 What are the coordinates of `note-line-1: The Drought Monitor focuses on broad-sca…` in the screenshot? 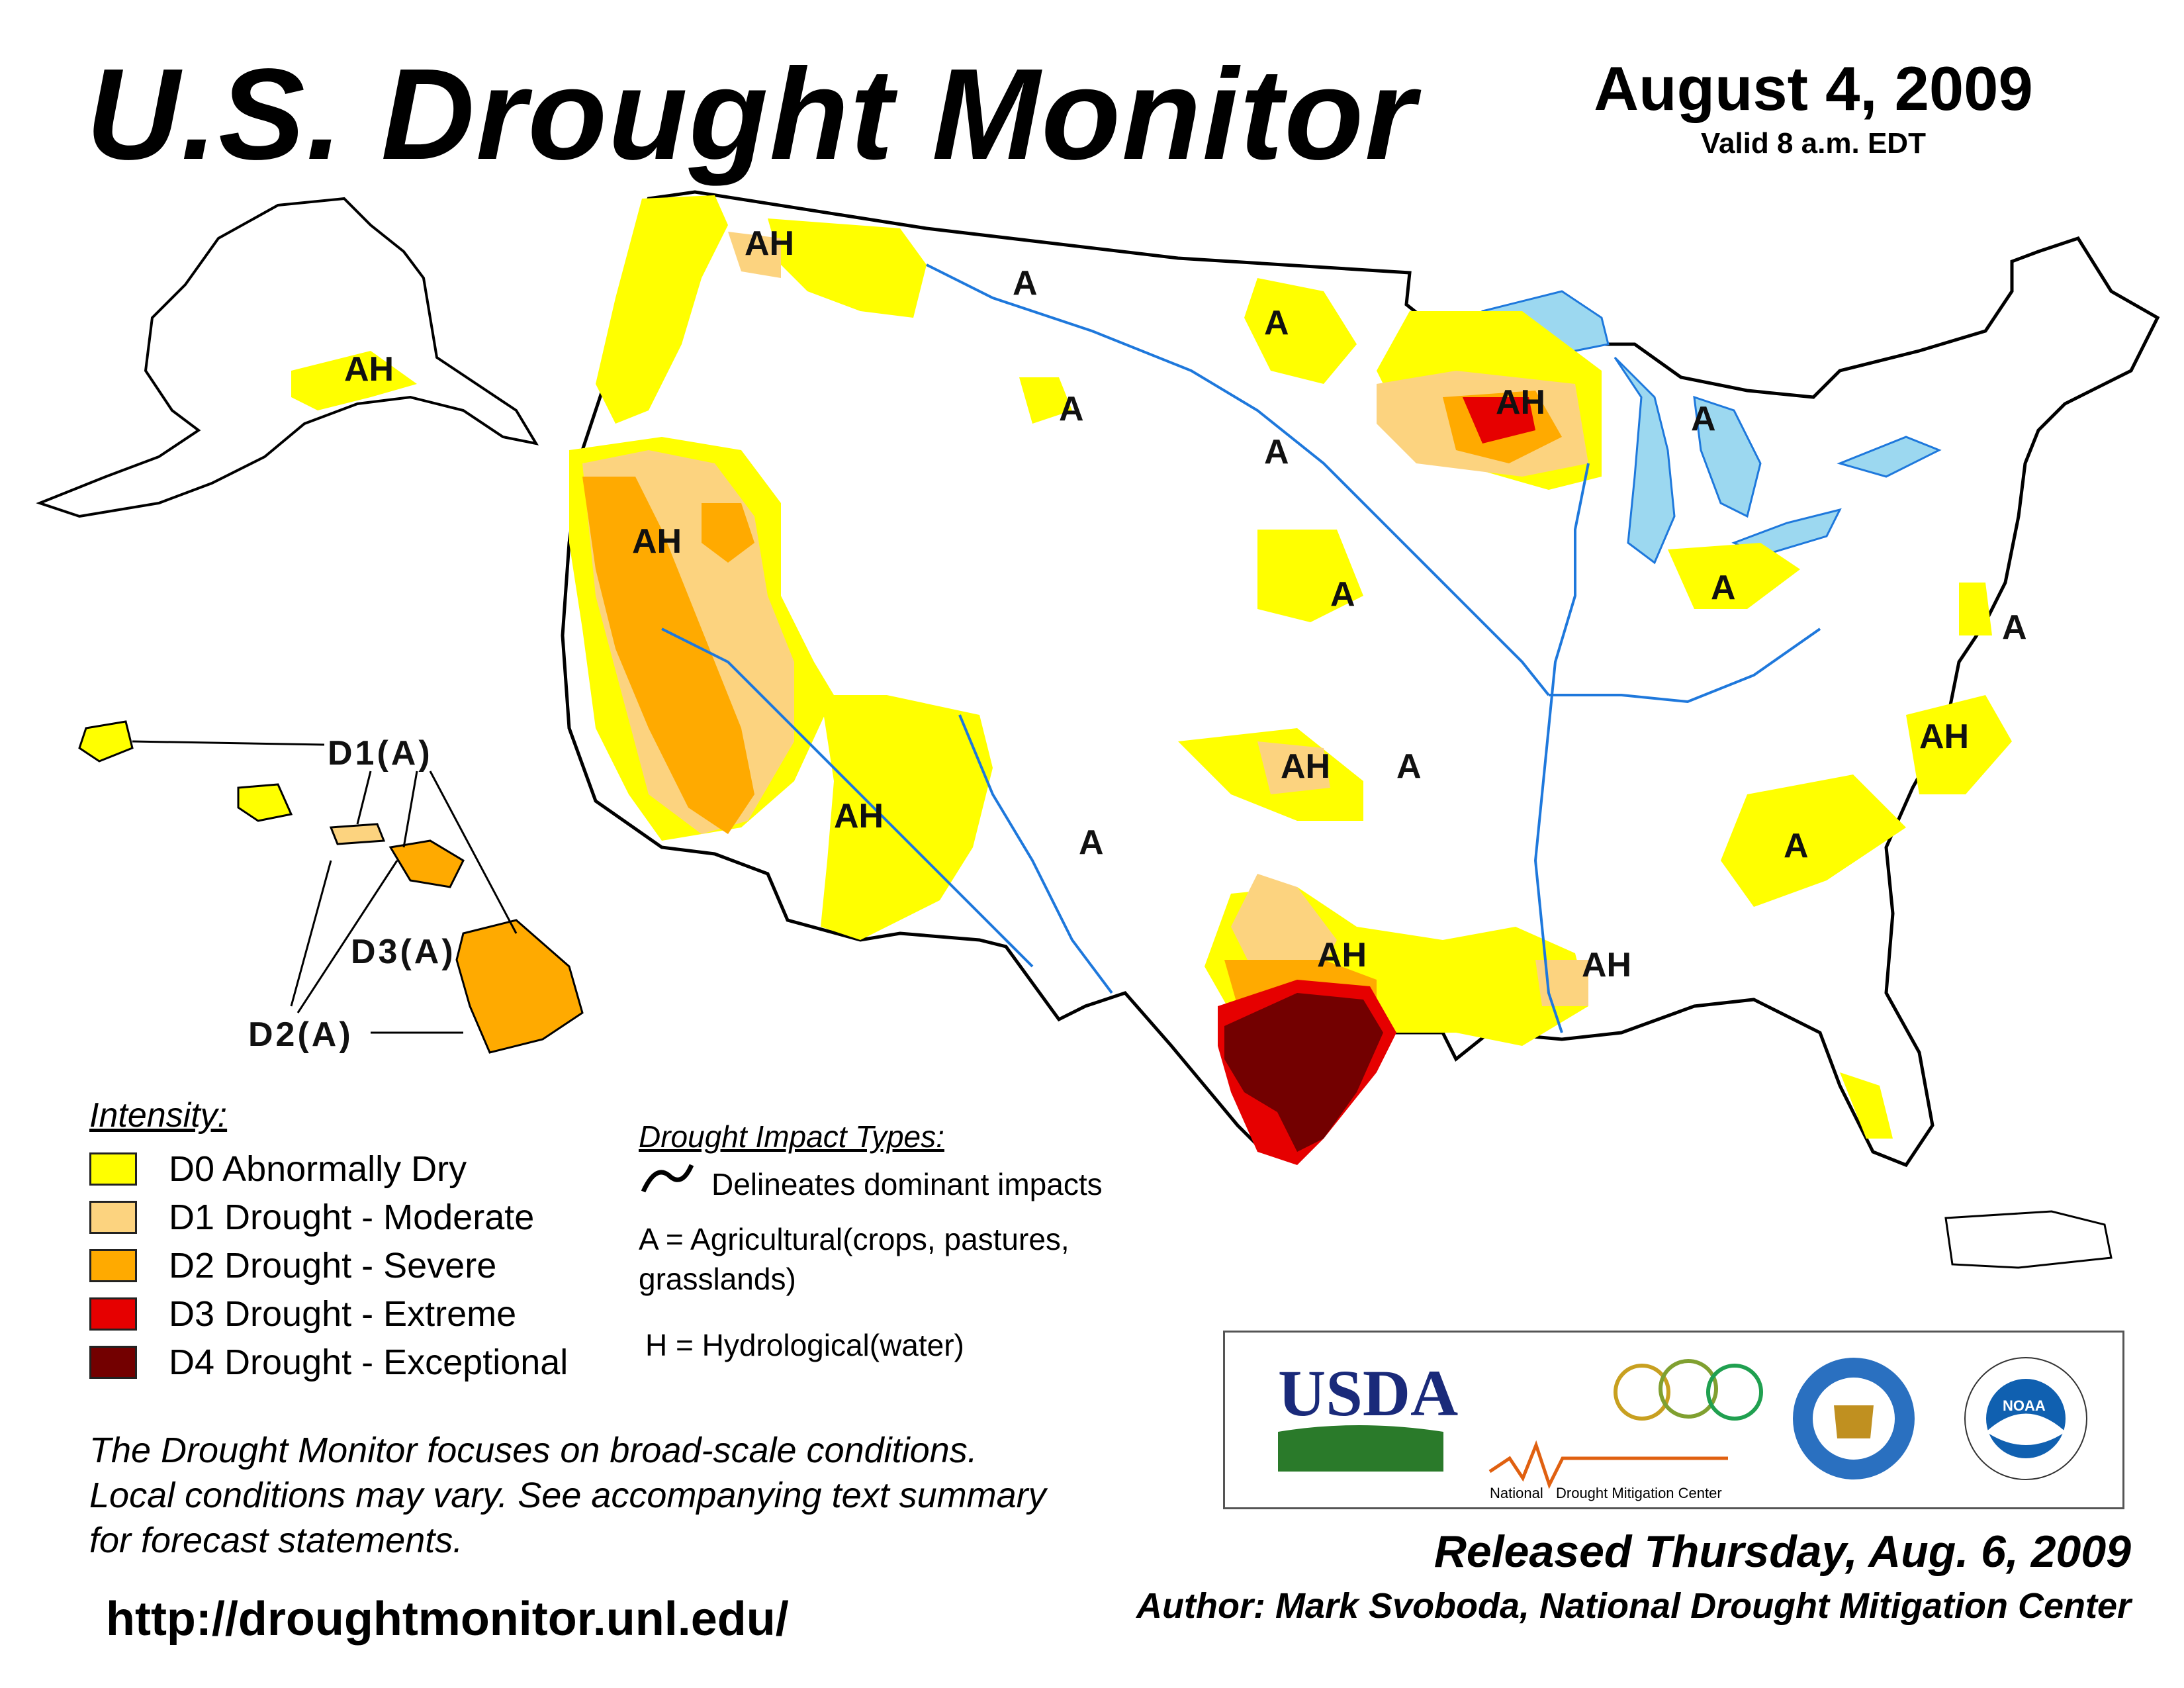 It's located at (533, 1450).